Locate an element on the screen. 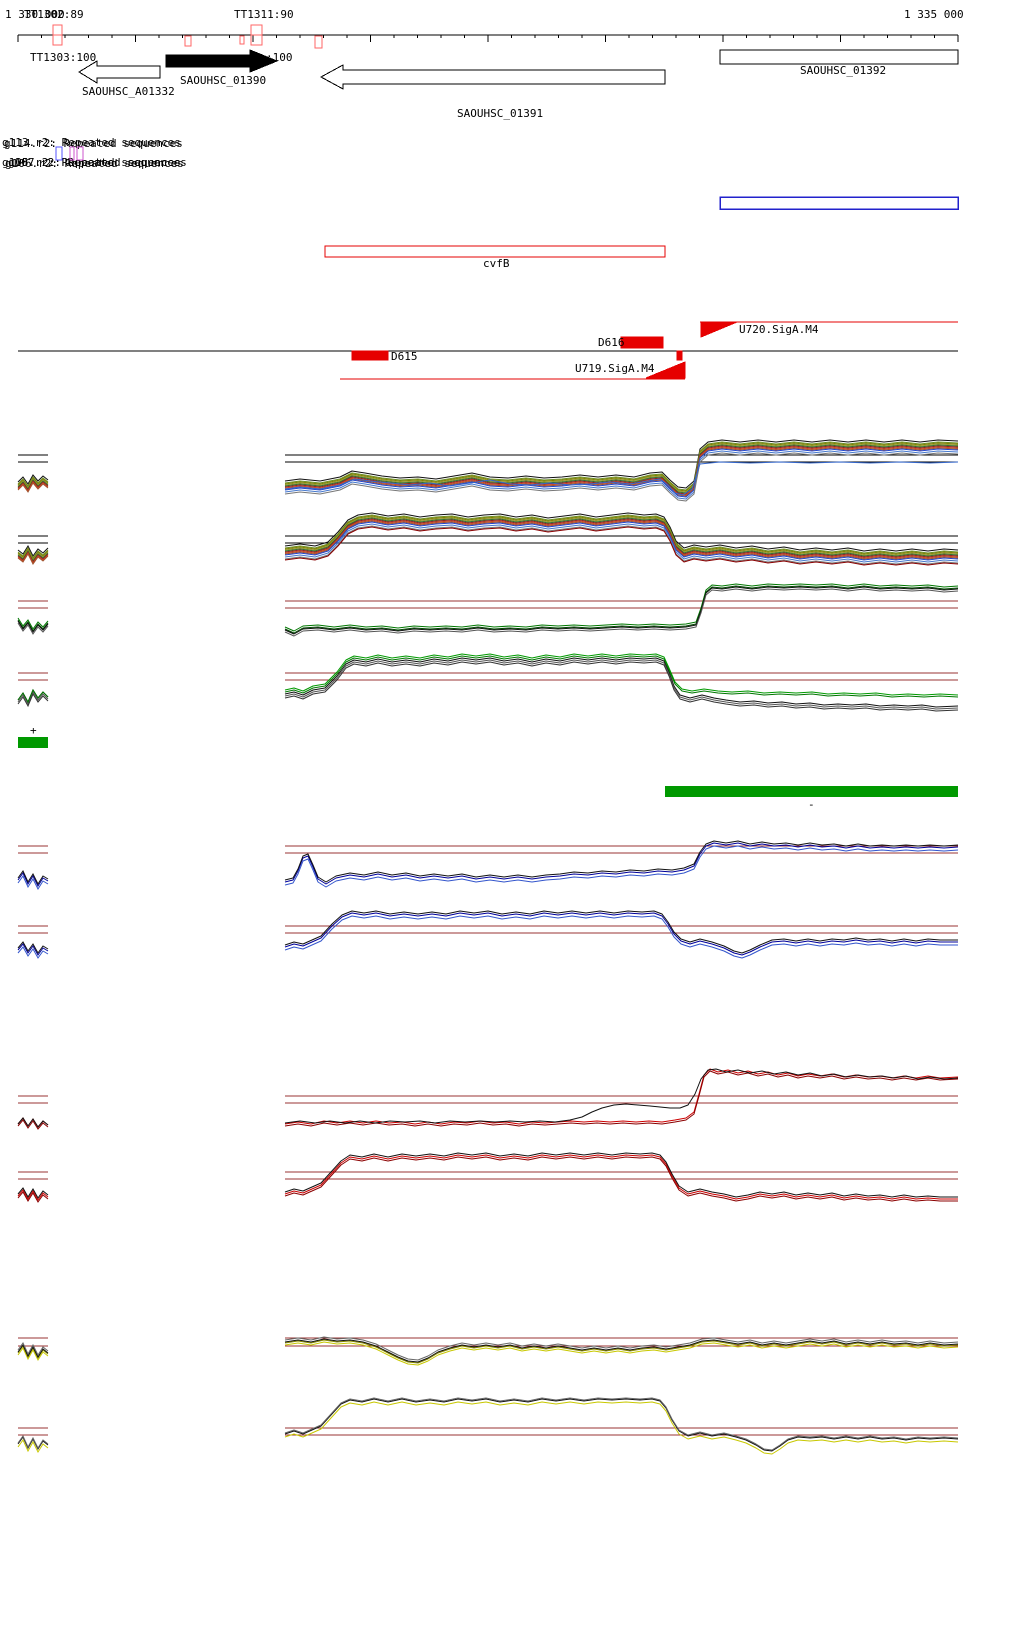  ruler-label: 1 335 000 is located at coordinates (934, 14).